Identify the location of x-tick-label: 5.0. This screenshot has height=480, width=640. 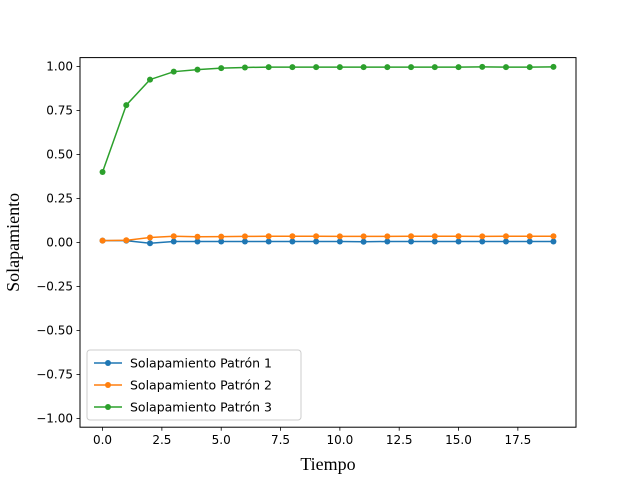
(221, 440).